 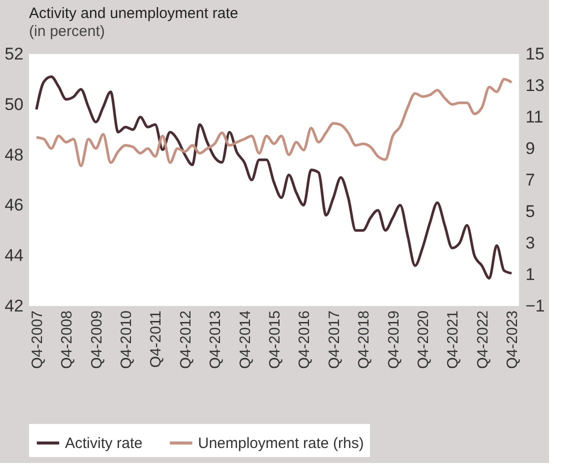 What do you see at coordinates (14, 256) in the screenshot?
I see `y-tick-label: 44` at bounding box center [14, 256].